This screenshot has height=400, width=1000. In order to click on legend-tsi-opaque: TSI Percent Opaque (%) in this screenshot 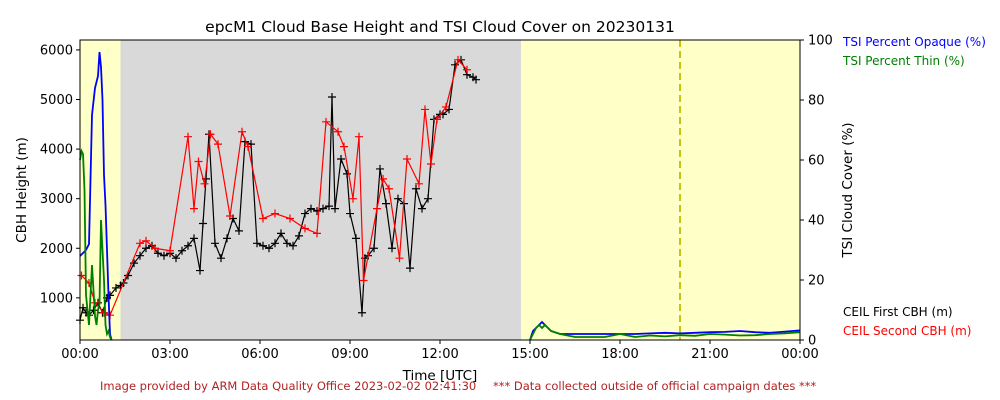, I will do `click(914, 42)`.